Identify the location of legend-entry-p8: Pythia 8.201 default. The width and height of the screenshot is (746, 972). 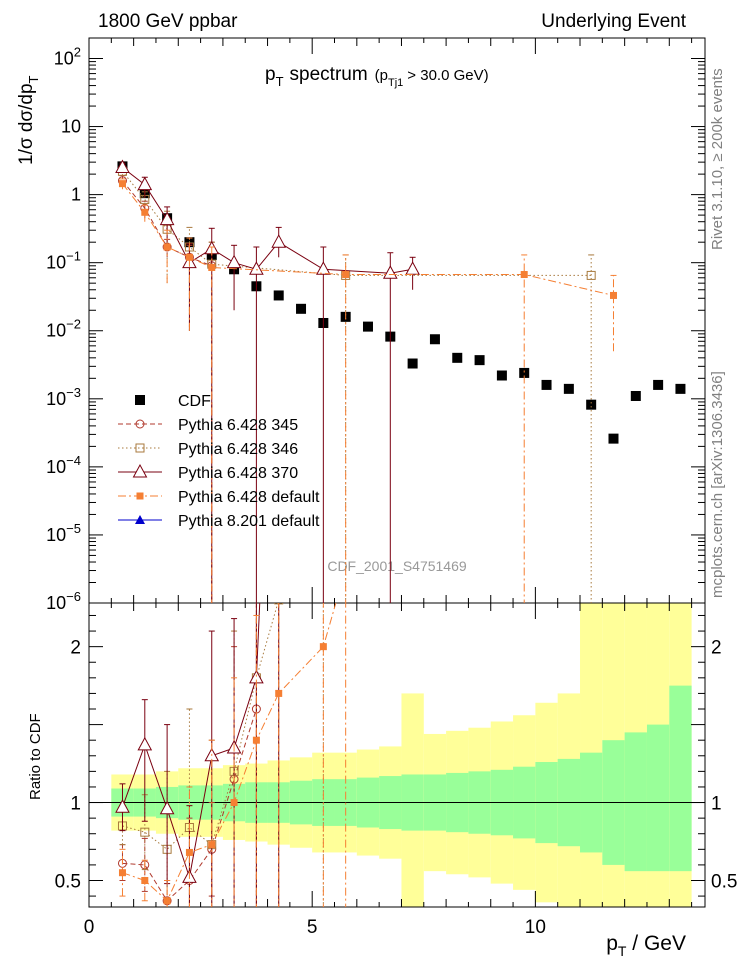
(219, 521).